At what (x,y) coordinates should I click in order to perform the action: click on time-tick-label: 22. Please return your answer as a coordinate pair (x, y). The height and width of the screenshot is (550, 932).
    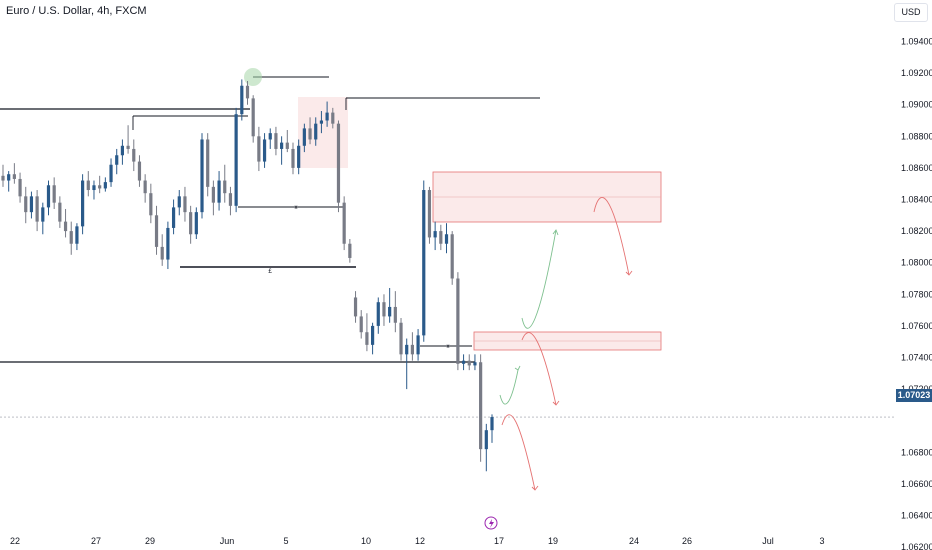
    Looking at the image, I should click on (15, 541).